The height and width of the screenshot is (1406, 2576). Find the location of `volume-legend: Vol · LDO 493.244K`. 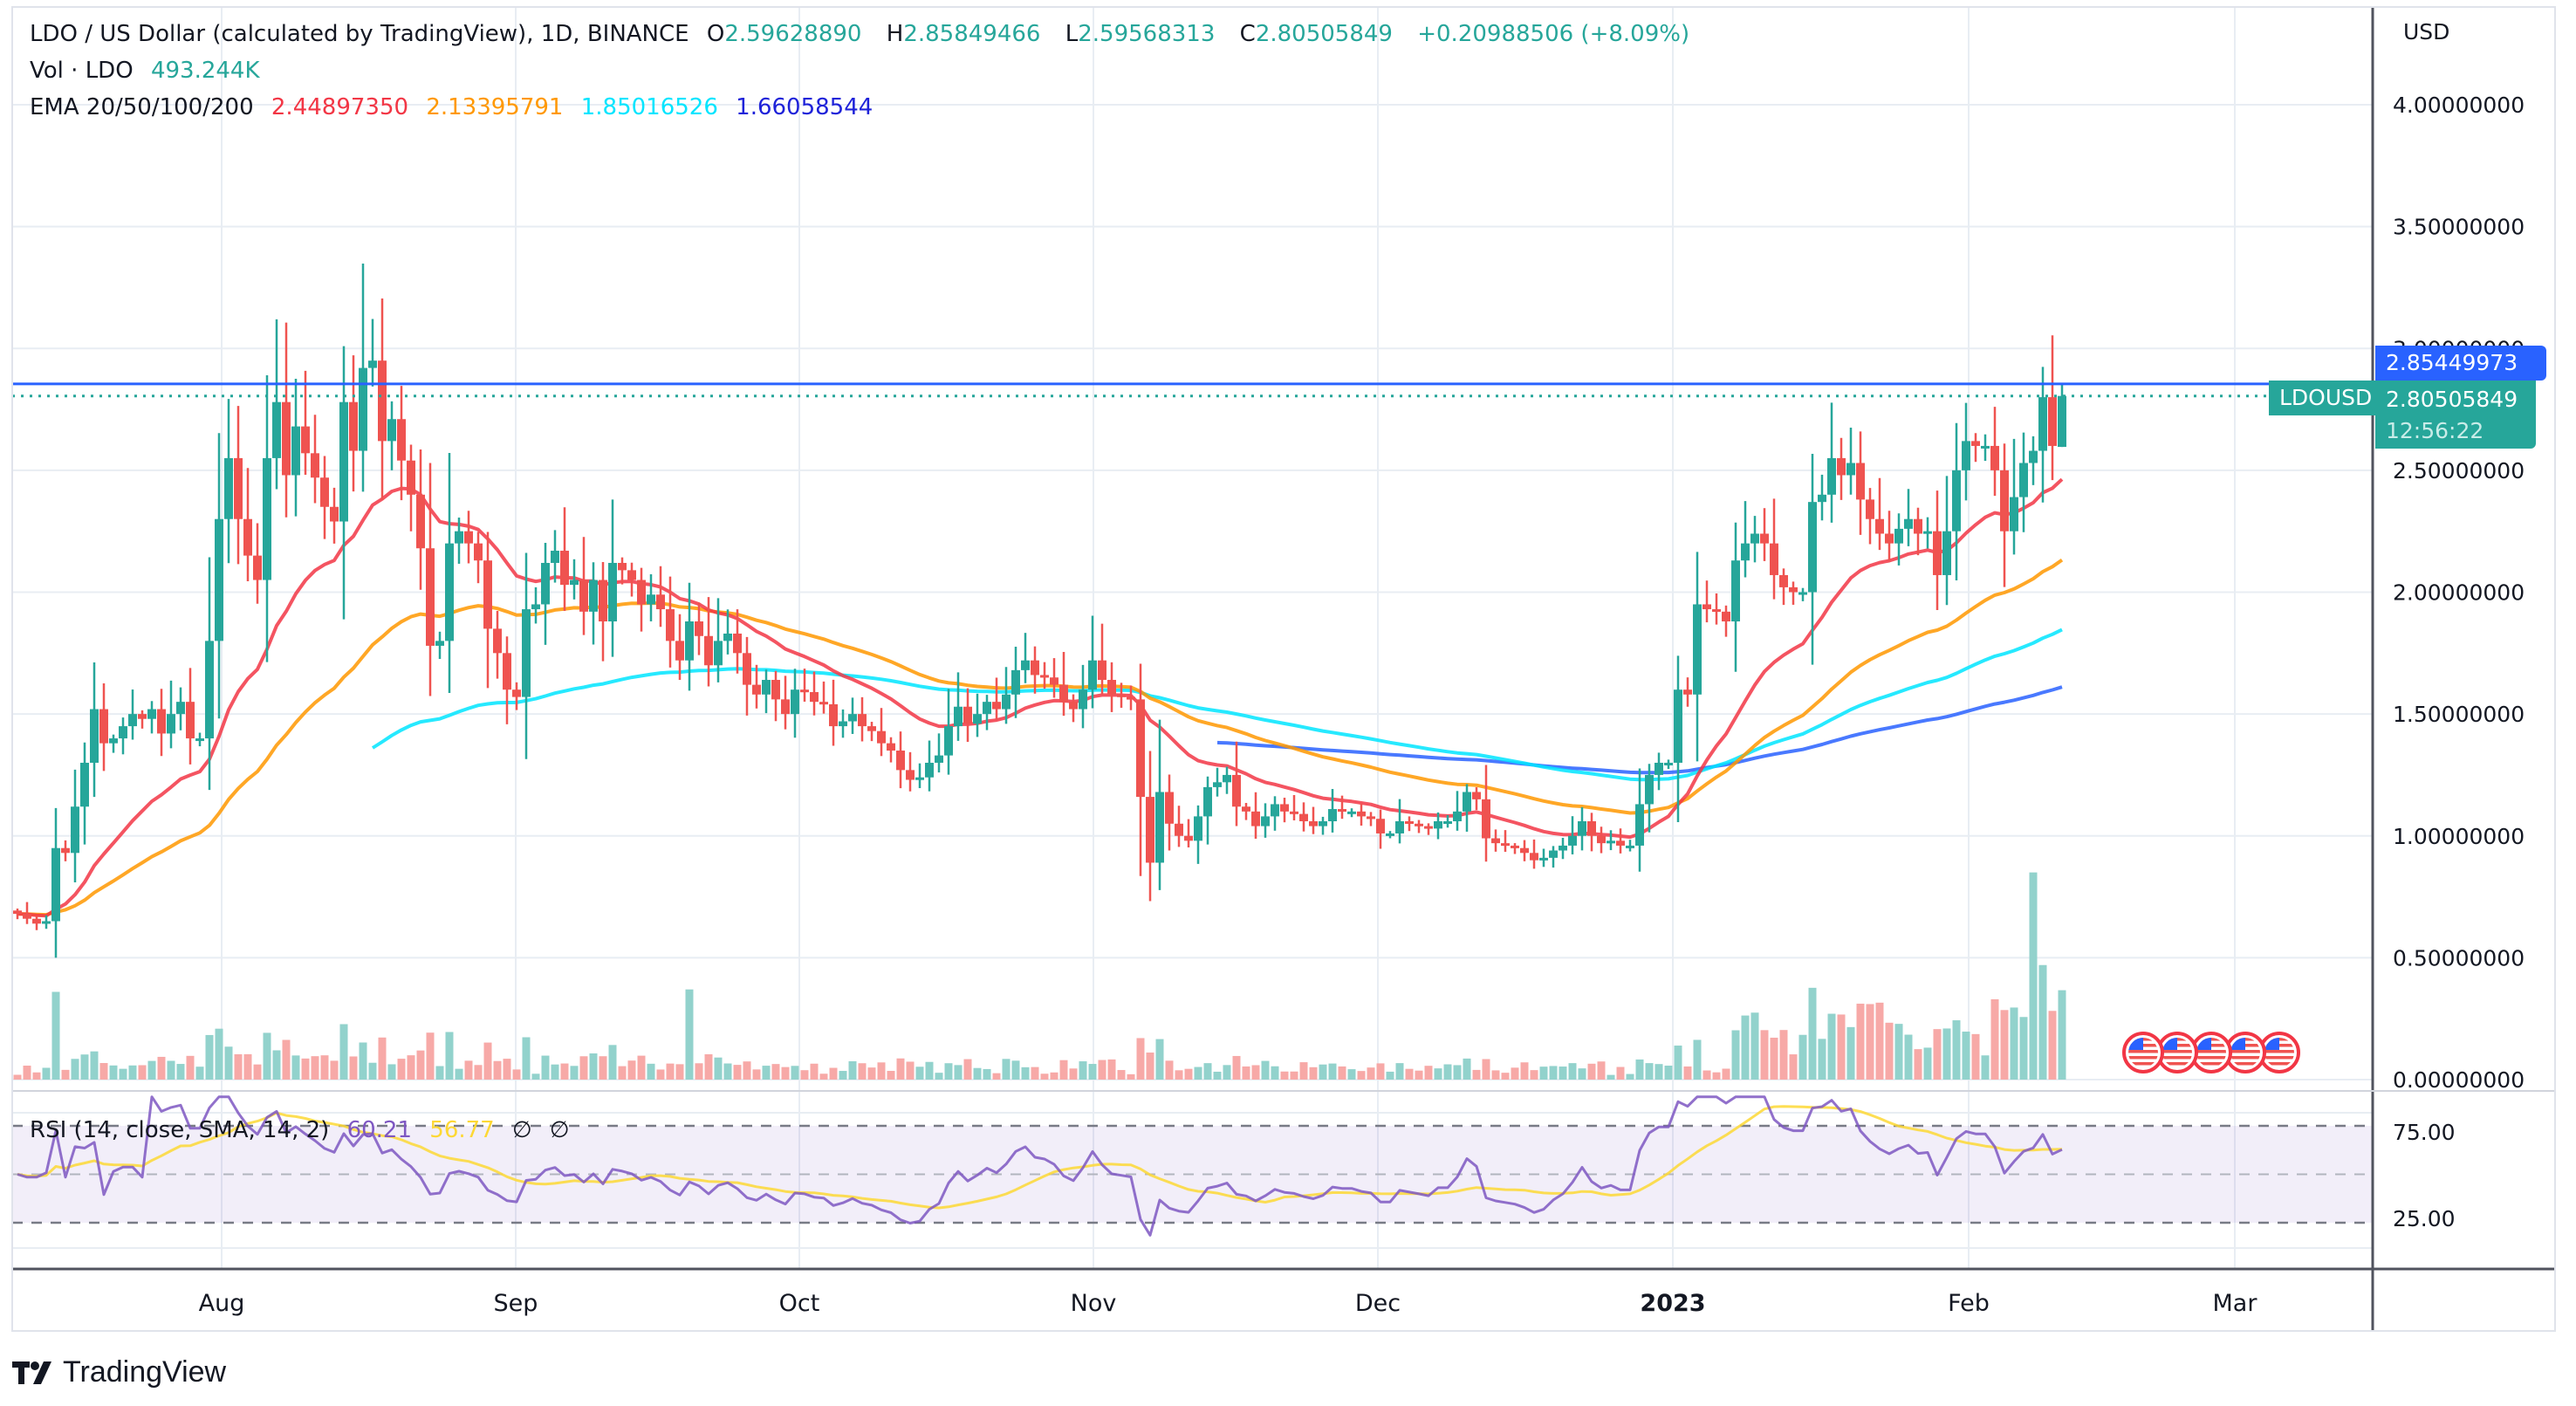

volume-legend: Vol · LDO 493.244K is located at coordinates (150, 71).